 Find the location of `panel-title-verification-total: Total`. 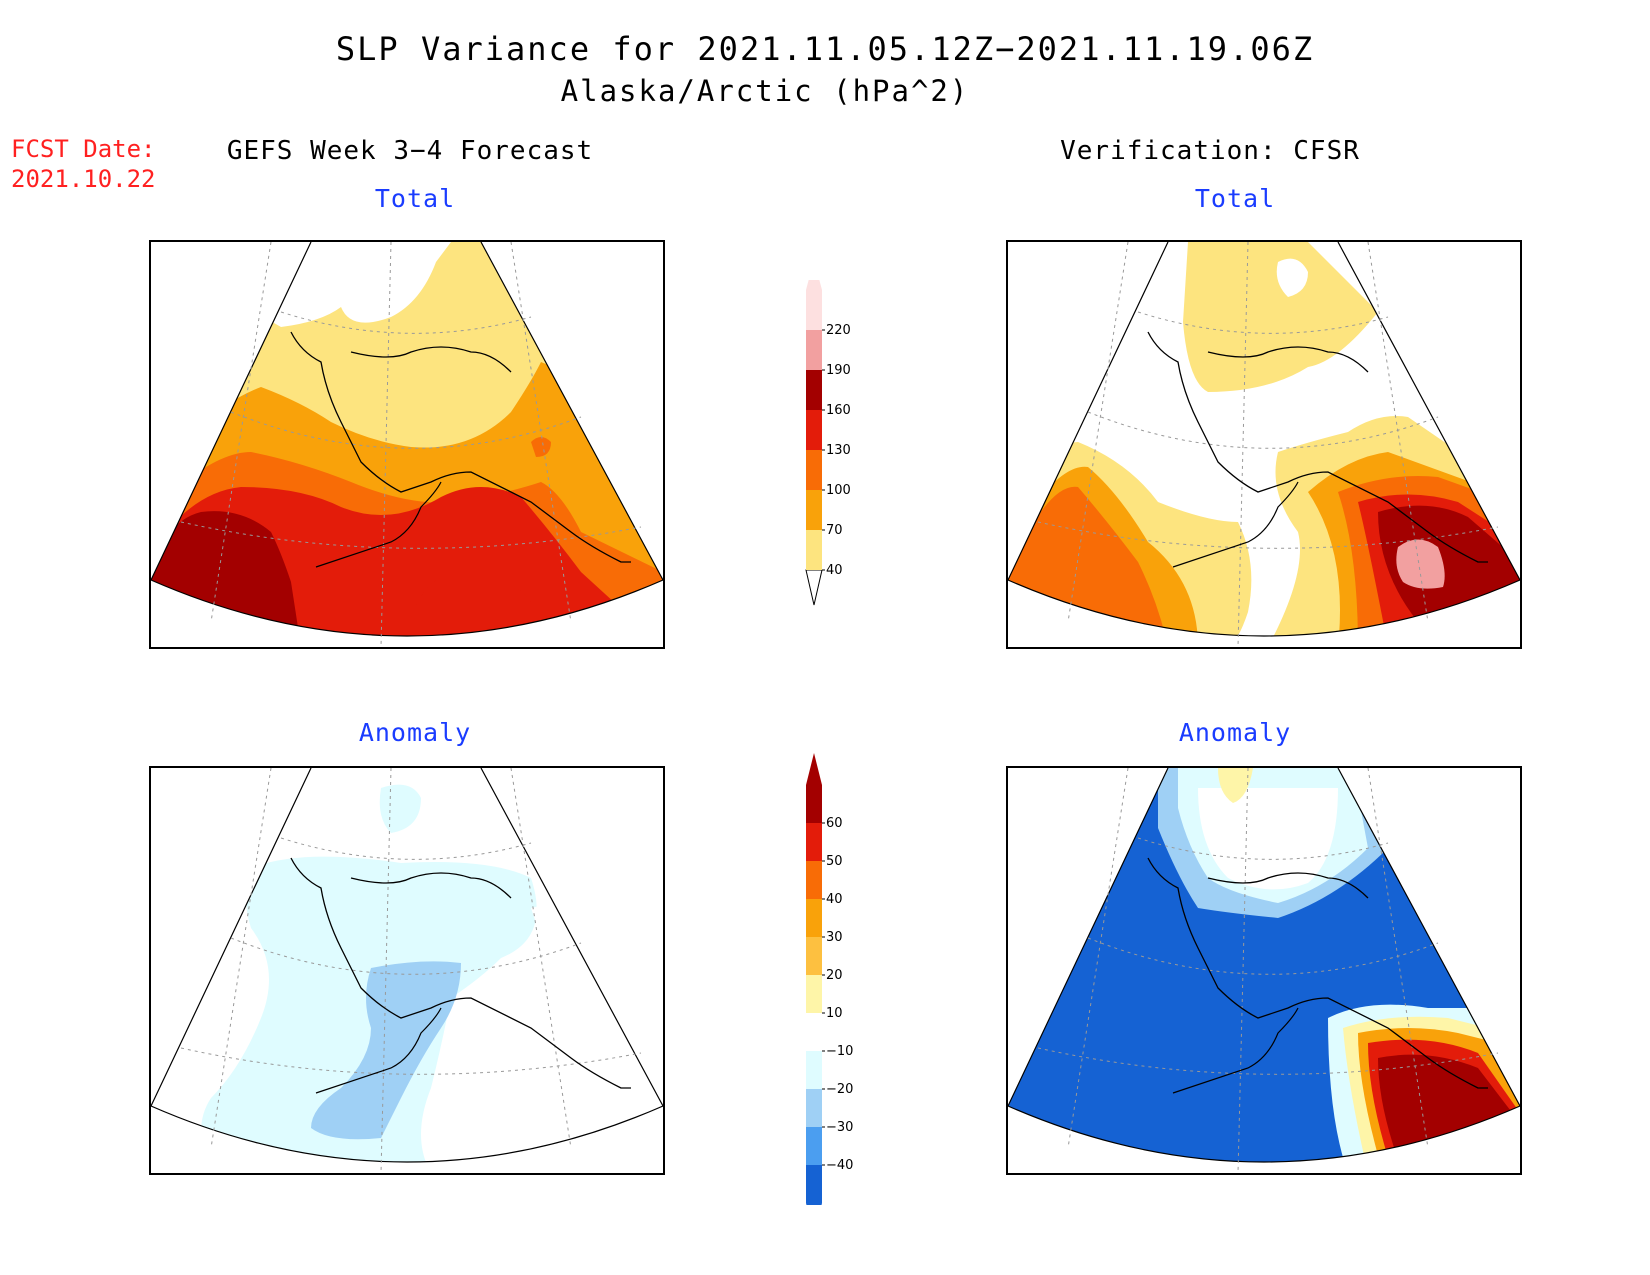

panel-title-verification-total: Total is located at coordinates (1235, 198).